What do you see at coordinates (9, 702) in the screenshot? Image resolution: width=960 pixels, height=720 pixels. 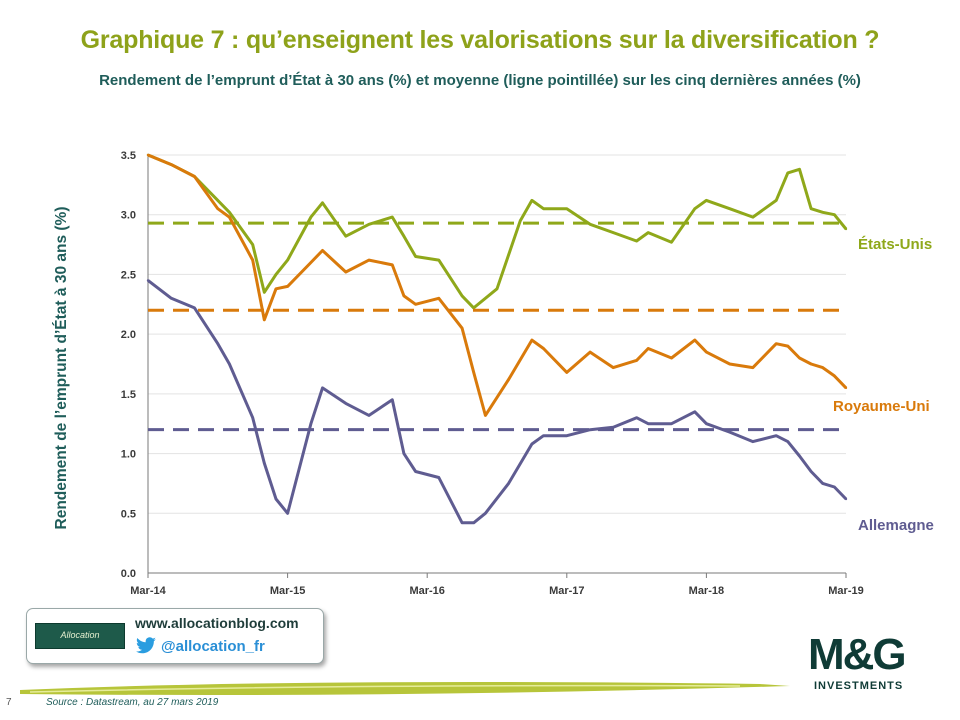 I see `page-number: 7` at bounding box center [9, 702].